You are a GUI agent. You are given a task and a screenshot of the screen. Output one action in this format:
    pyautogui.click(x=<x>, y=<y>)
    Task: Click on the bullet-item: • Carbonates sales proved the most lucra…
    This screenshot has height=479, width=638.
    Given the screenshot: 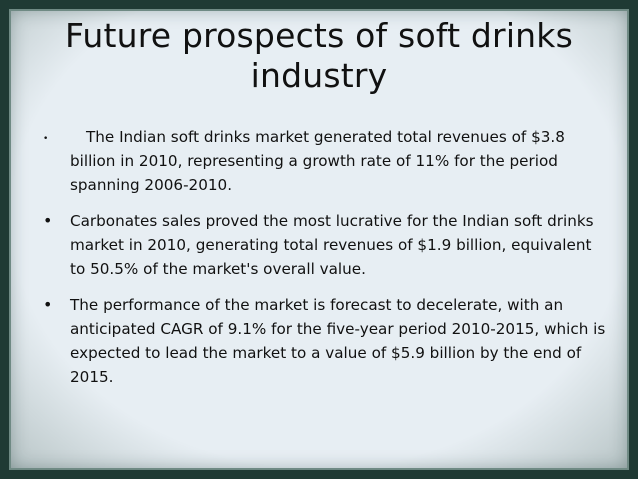 What is the action you would take?
    pyautogui.click(x=321, y=245)
    